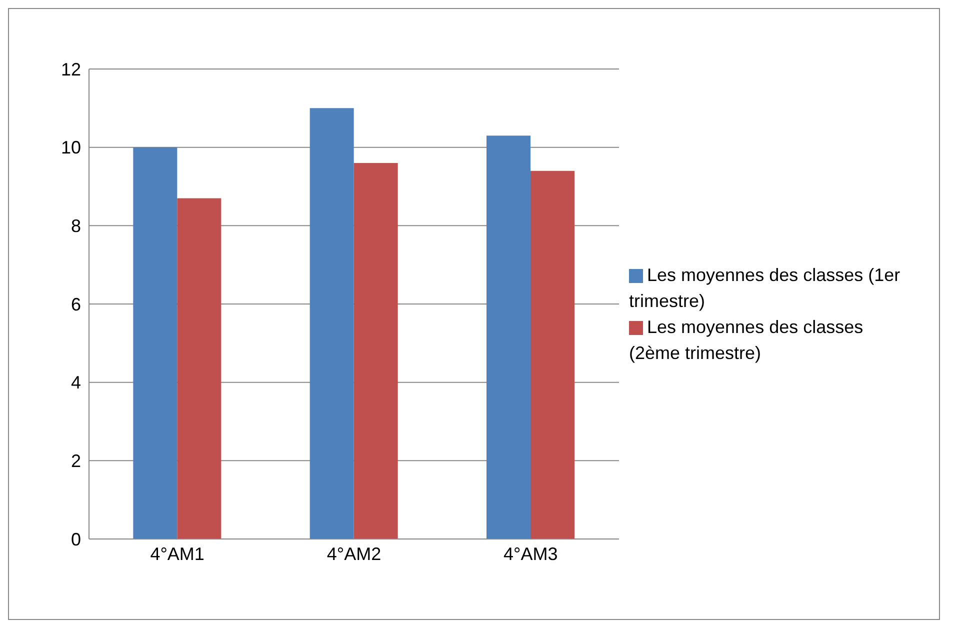  What do you see at coordinates (177, 554) in the screenshot?
I see `x-tick-label: 4°AM1` at bounding box center [177, 554].